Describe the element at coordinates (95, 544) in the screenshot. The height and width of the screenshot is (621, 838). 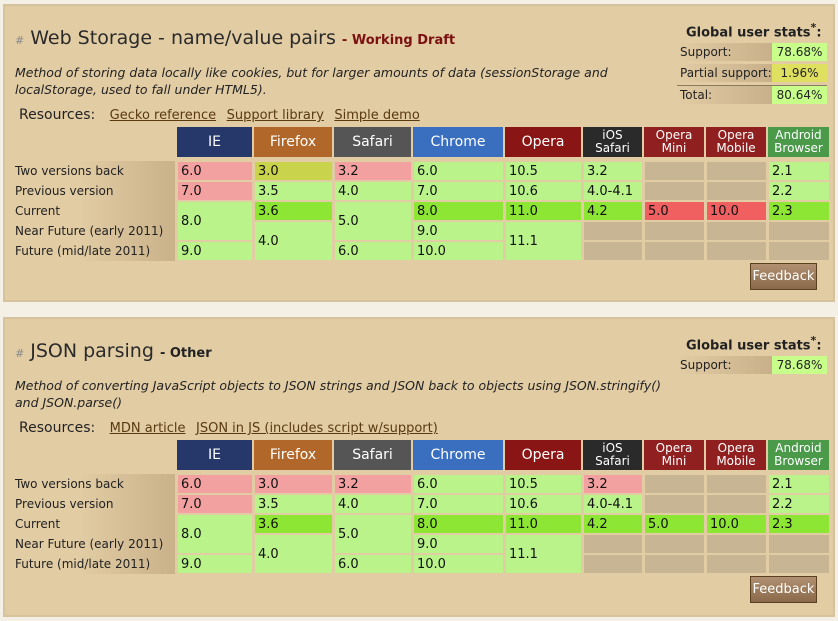
I see `row-label: Near Future (early 2011)` at that location.